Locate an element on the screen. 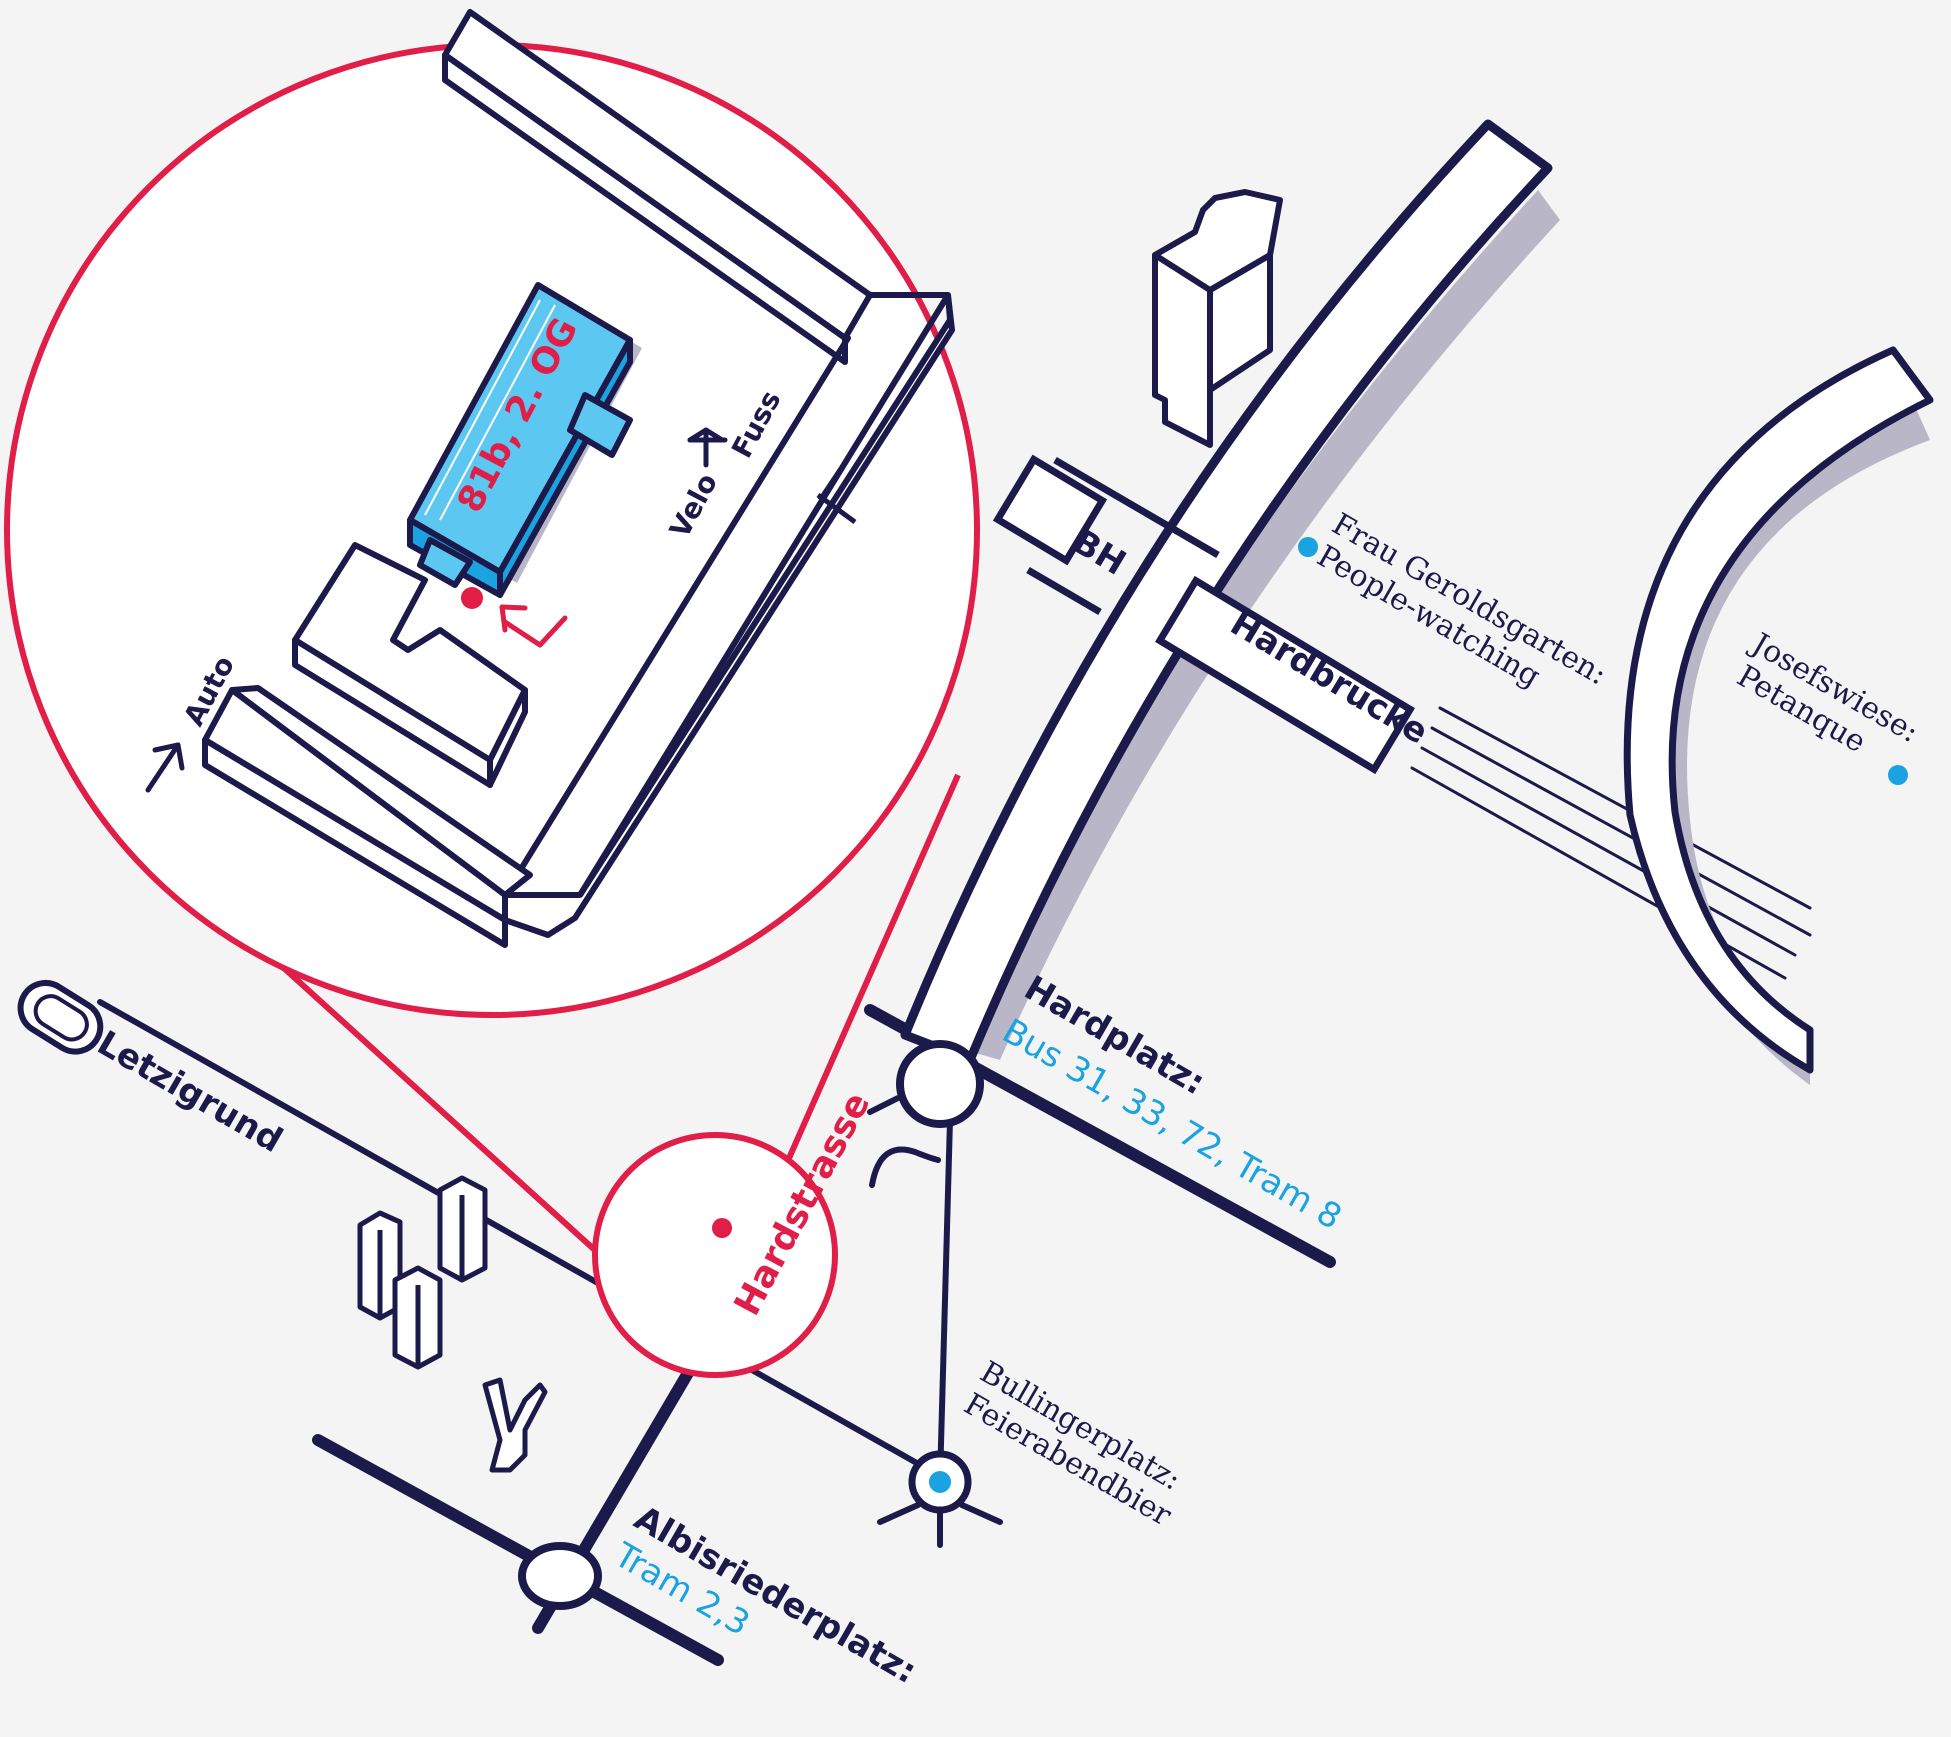 This screenshot has height=1737, width=1951. rail-viaduct-east is located at coordinates (1778, 715).